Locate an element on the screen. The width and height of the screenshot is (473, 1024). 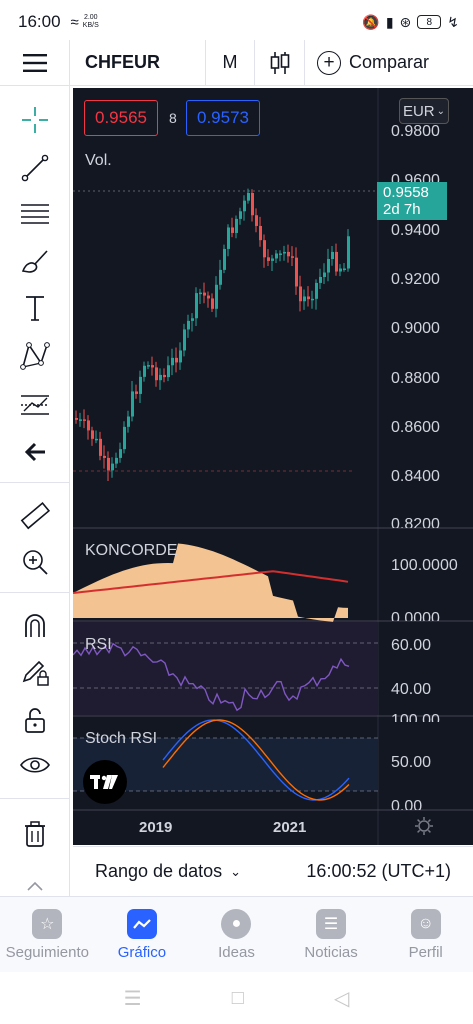
collapse-tools-button is located at coordinates (35, 452).